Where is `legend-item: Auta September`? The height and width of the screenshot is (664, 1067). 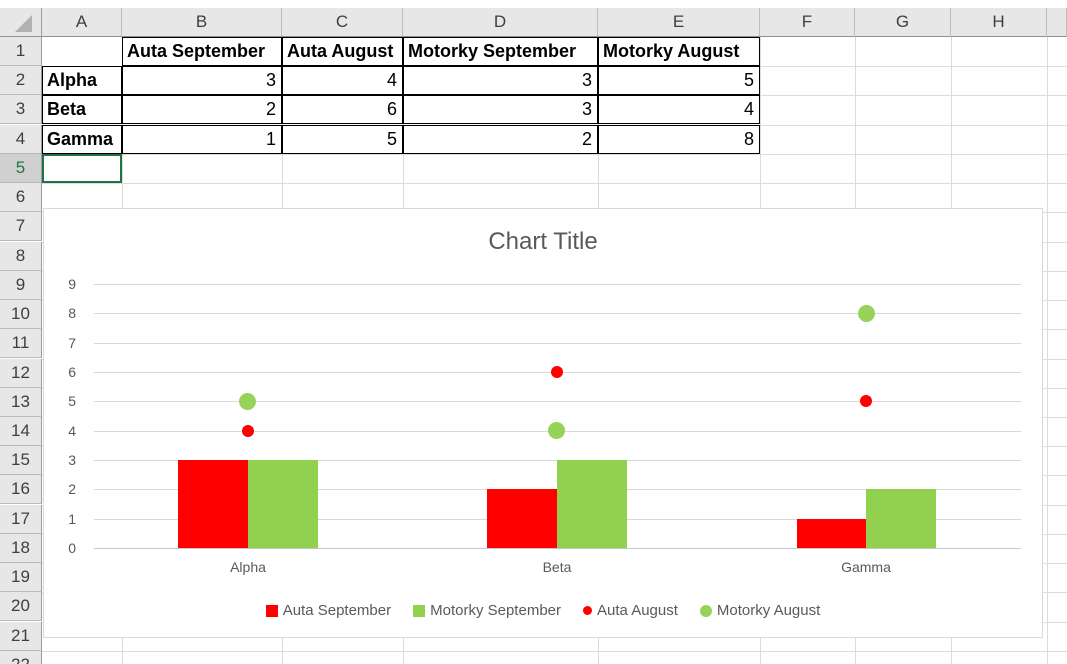
legend-item: Auta September is located at coordinates (328, 610).